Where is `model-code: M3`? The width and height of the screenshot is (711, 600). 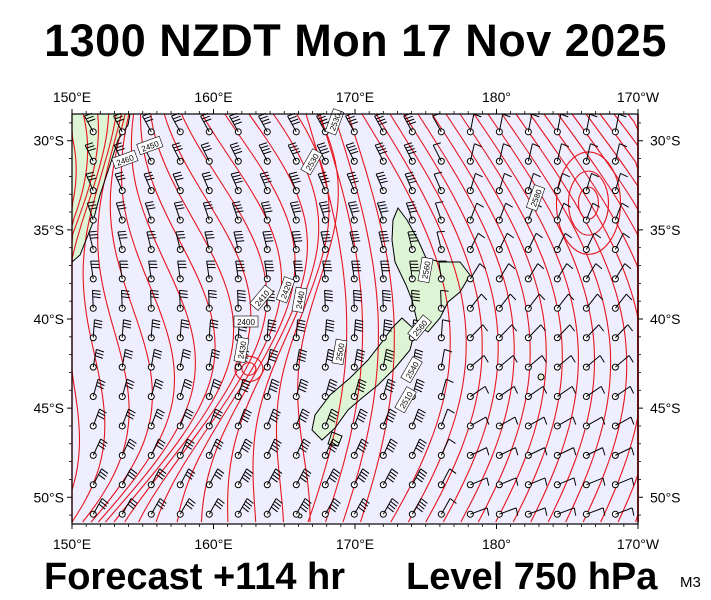
model-code: M3 is located at coordinates (690, 582).